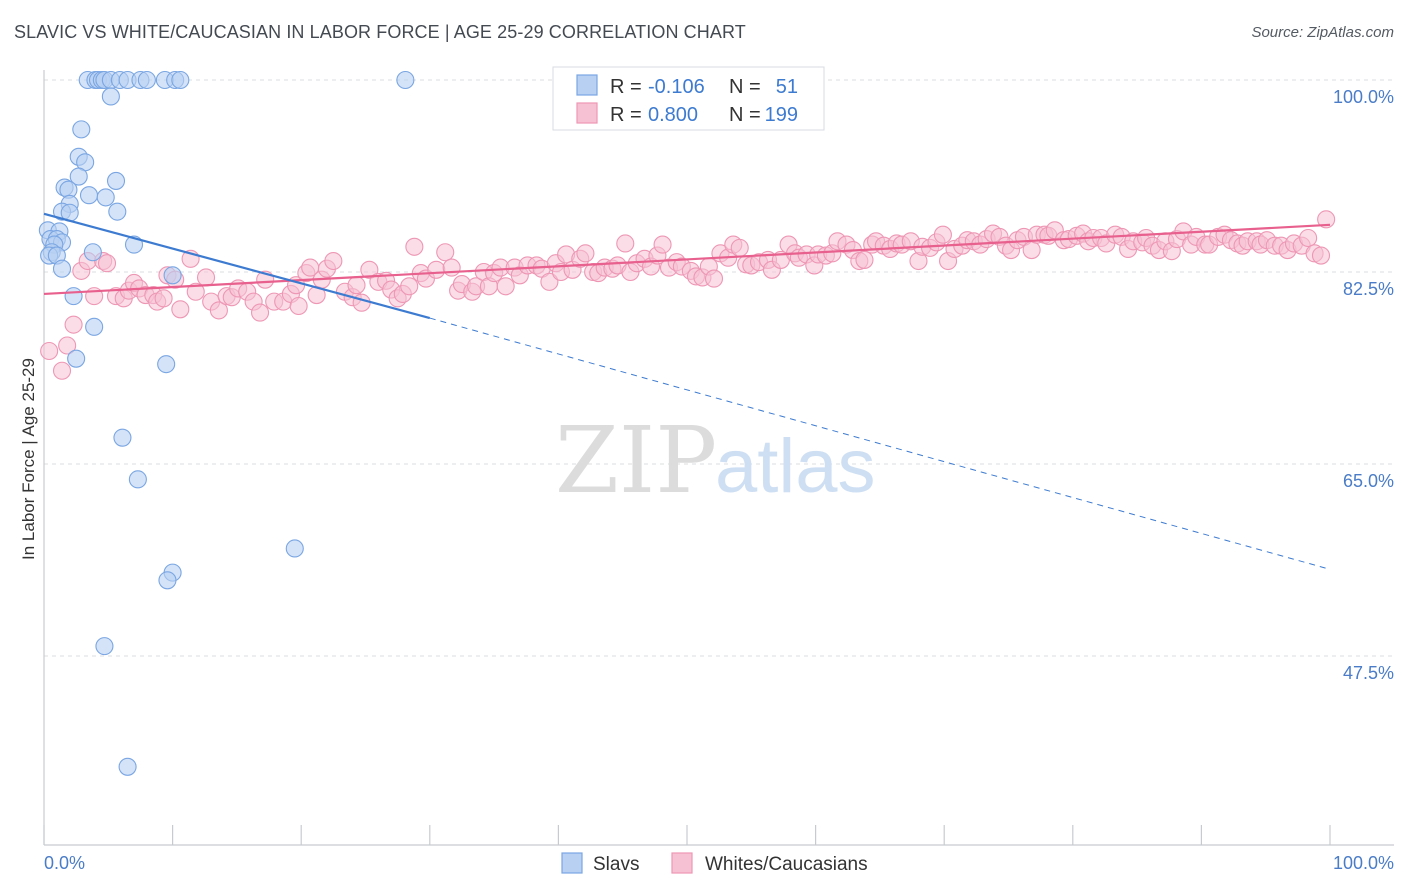 The height and width of the screenshot is (892, 1406). Describe the element at coordinates (1322, 32) in the screenshot. I see `chart-source: Source: ZipAtlas.com` at that location.